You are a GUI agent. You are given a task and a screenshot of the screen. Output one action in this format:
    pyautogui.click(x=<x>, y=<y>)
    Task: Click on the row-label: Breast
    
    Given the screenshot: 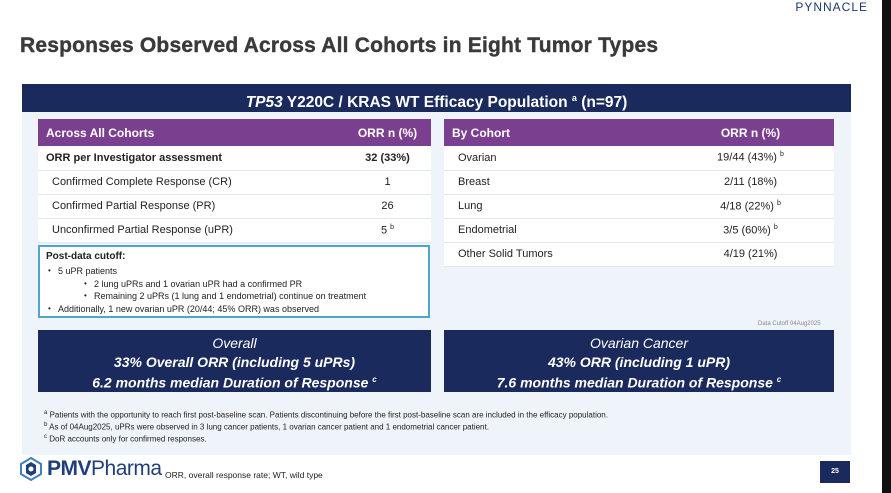 What is the action you would take?
    pyautogui.click(x=555, y=182)
    